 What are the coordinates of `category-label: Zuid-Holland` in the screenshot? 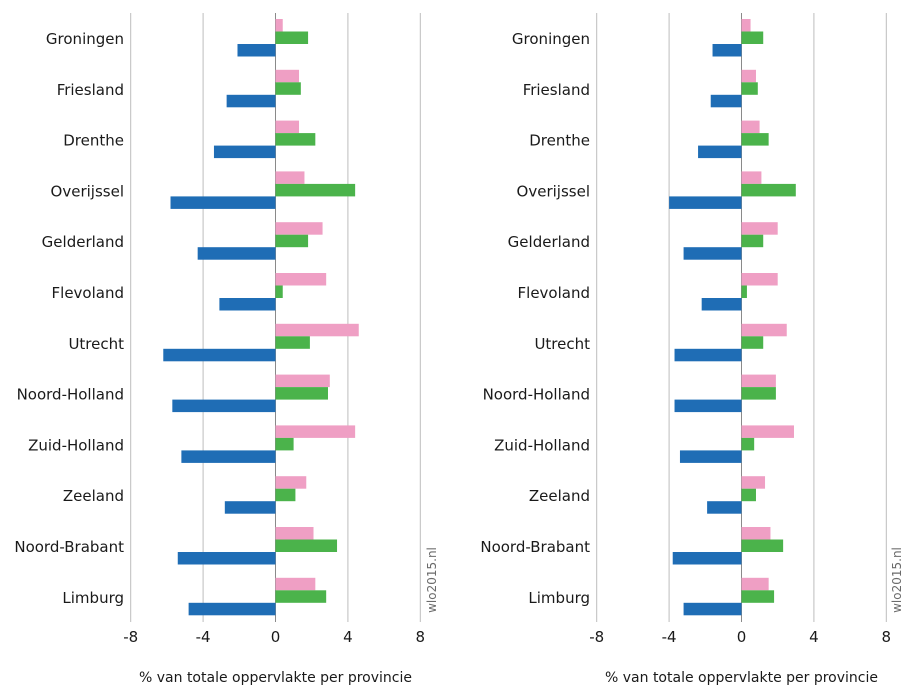 It's located at (542, 445).